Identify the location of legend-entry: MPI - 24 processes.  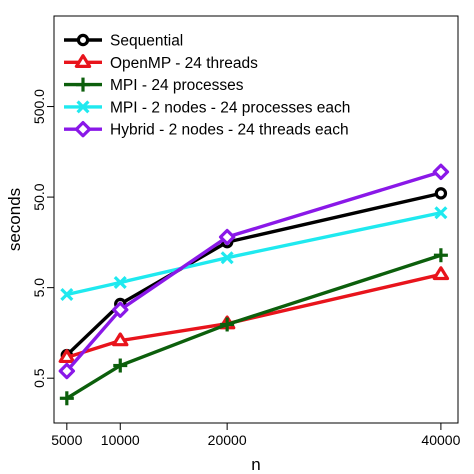
(154, 85).